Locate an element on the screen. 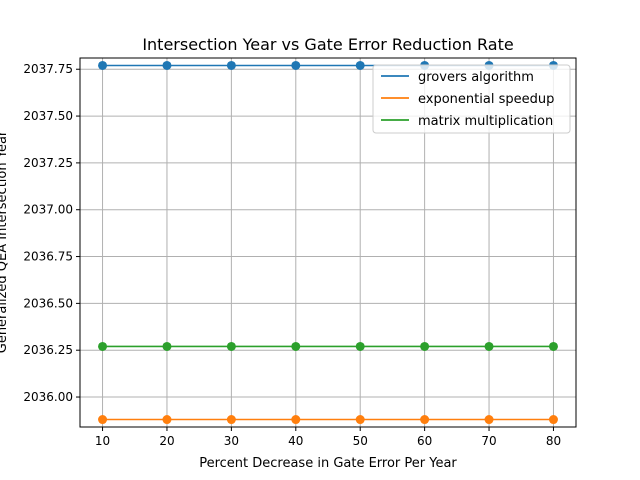 This screenshot has height=480, width=640. y-tick-label: 2037.00 is located at coordinates (48, 210).